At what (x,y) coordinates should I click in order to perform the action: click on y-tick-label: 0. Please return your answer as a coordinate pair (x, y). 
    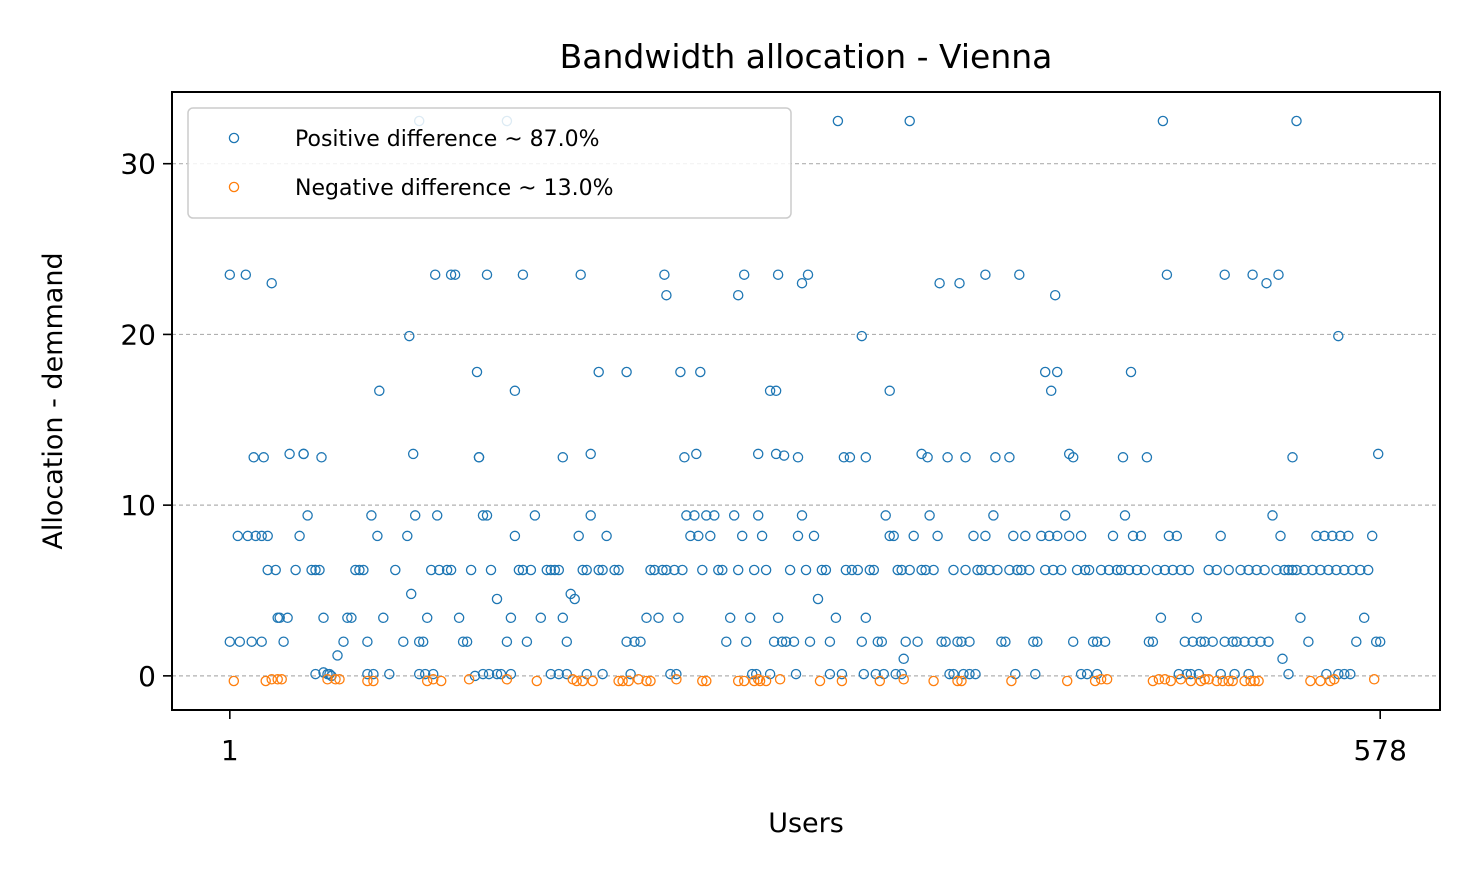
    Looking at the image, I should click on (147, 676).